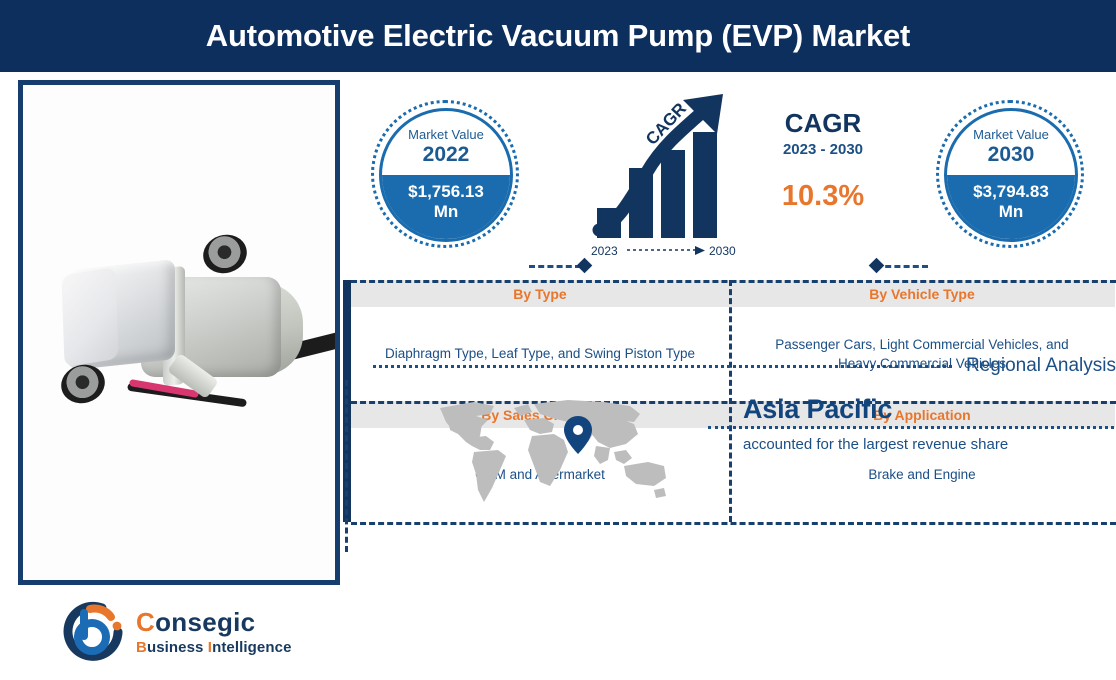  What do you see at coordinates (823, 196) in the screenshot?
I see `cagr-value: 10.3%` at bounding box center [823, 196].